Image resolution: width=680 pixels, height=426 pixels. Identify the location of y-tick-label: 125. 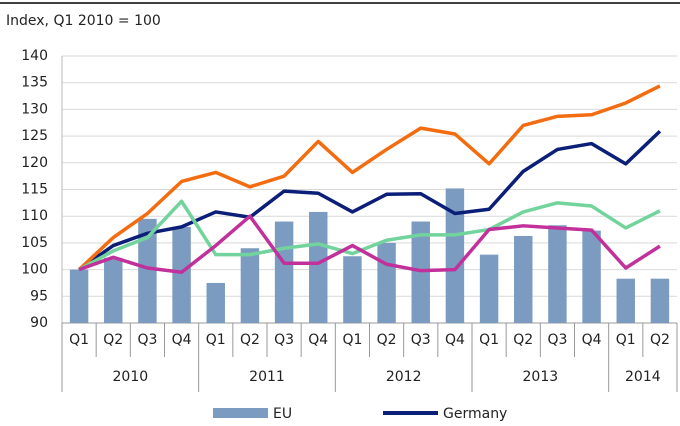
(34, 136).